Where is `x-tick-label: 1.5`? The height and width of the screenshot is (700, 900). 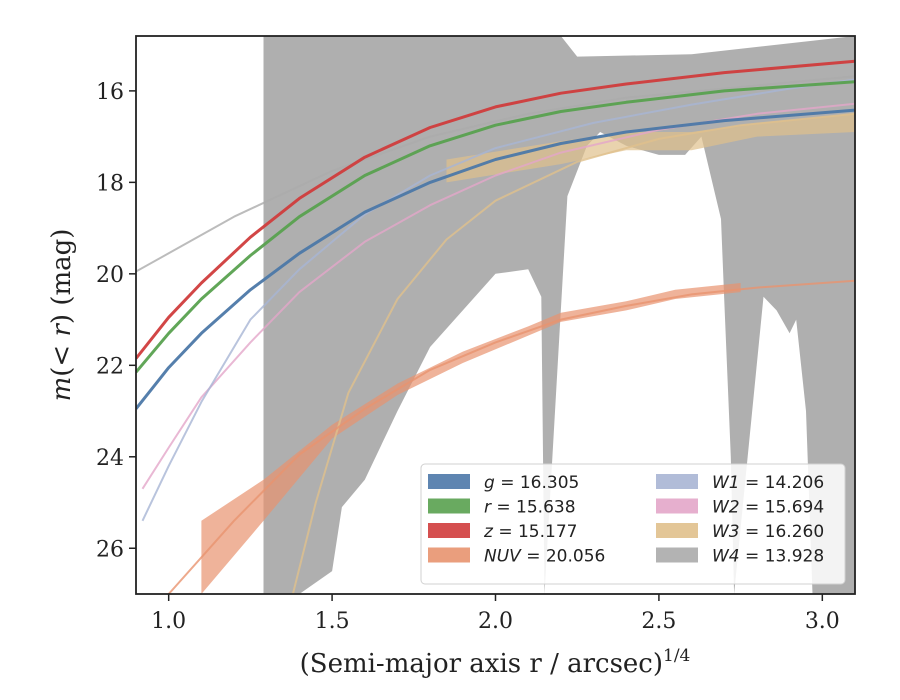 x-tick-label: 1.5 is located at coordinates (332, 621).